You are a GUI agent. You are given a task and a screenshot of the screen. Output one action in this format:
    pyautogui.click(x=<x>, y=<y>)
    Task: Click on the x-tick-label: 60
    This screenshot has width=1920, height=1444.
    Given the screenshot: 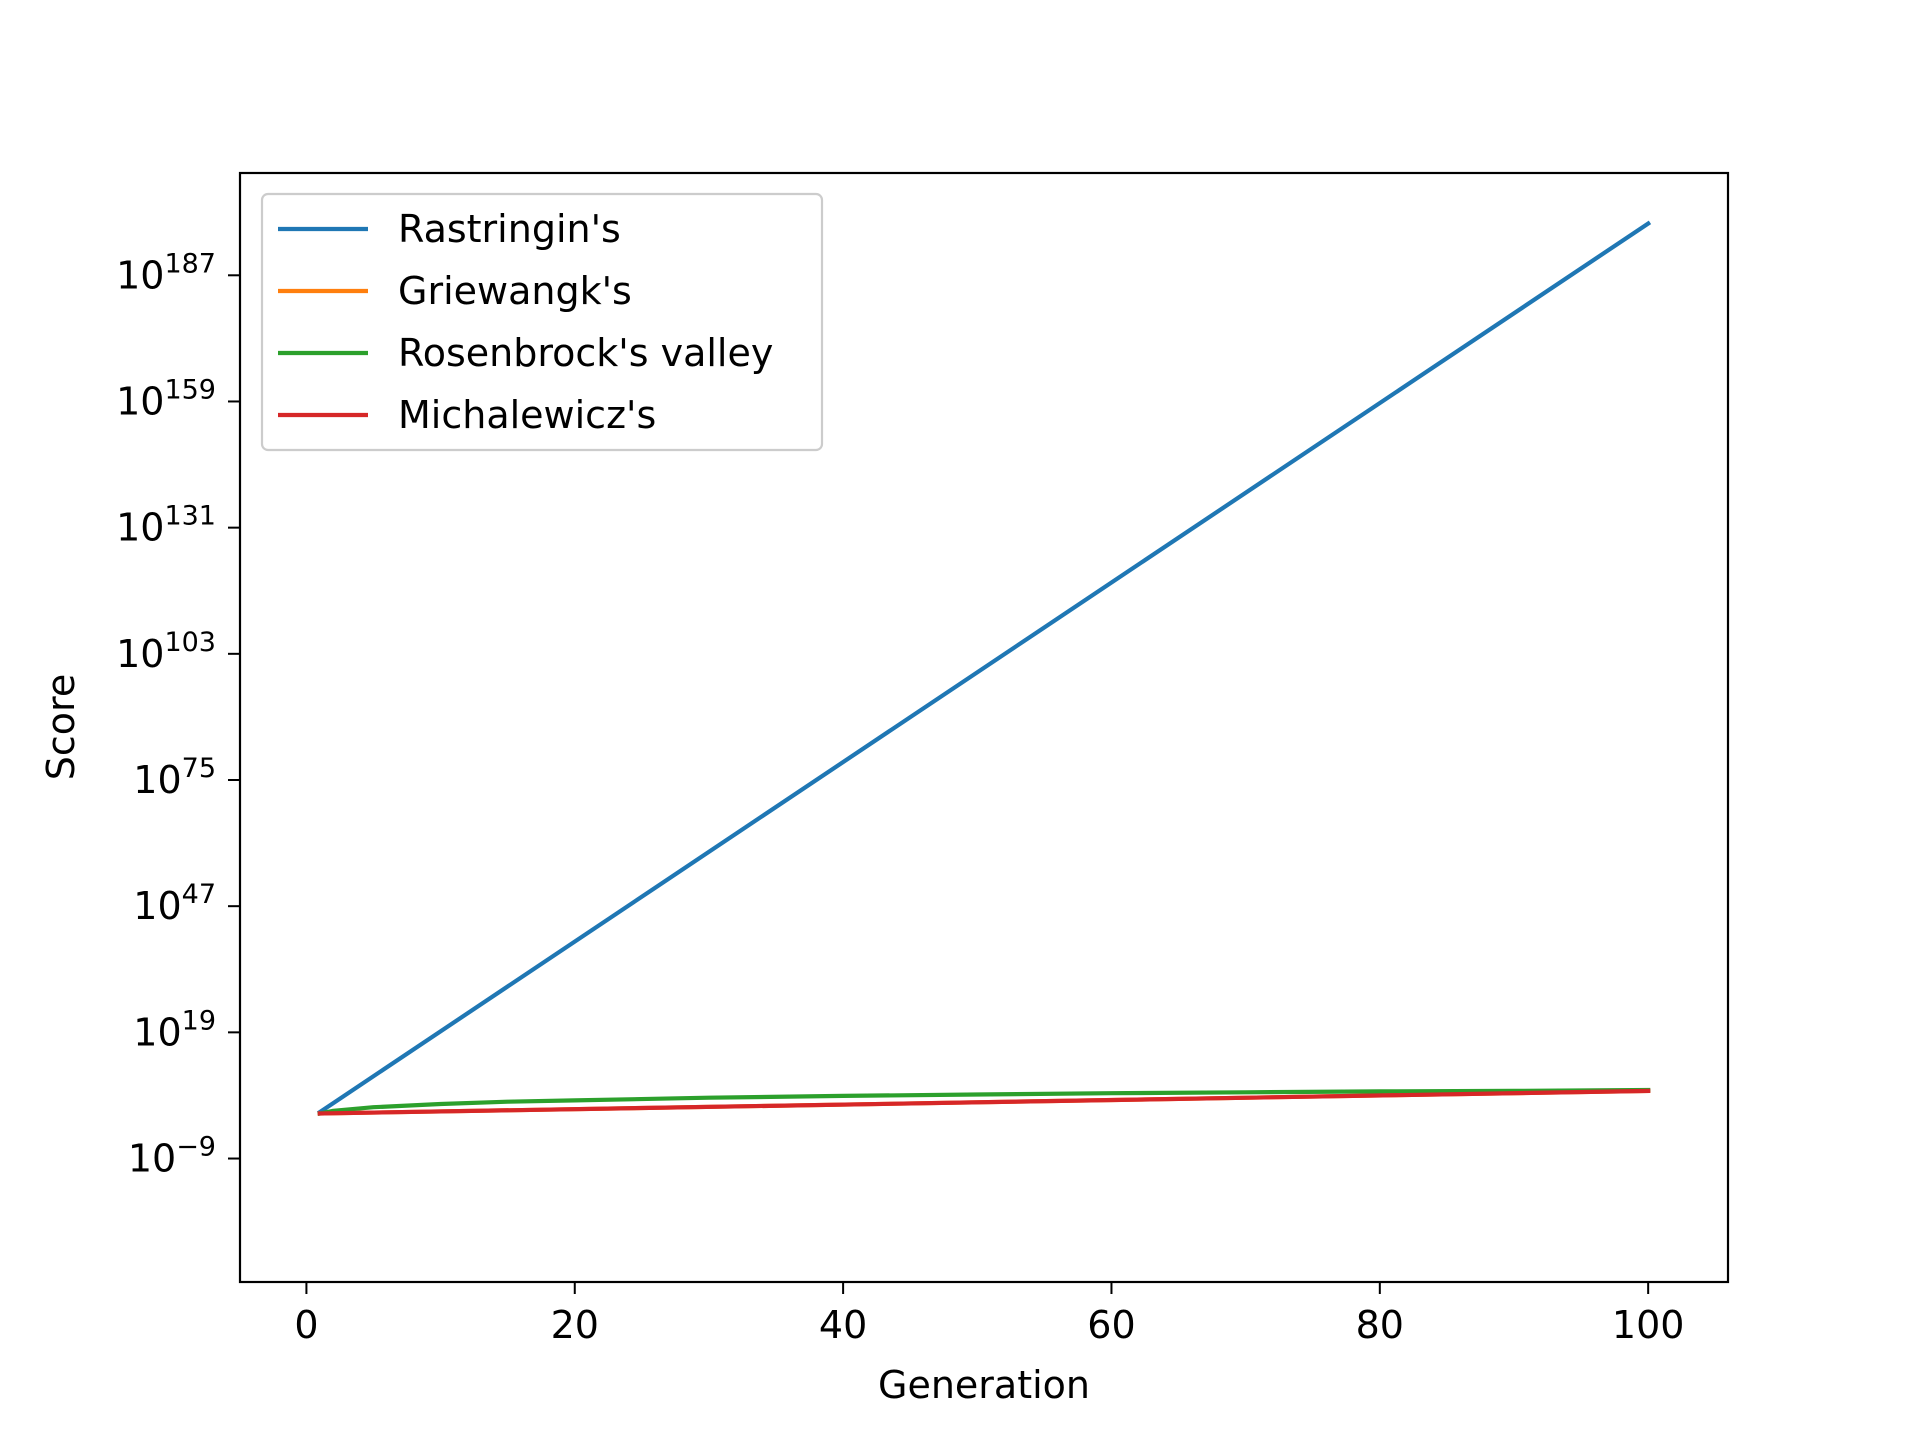 What is the action you would take?
    pyautogui.click(x=1111, y=1325)
    